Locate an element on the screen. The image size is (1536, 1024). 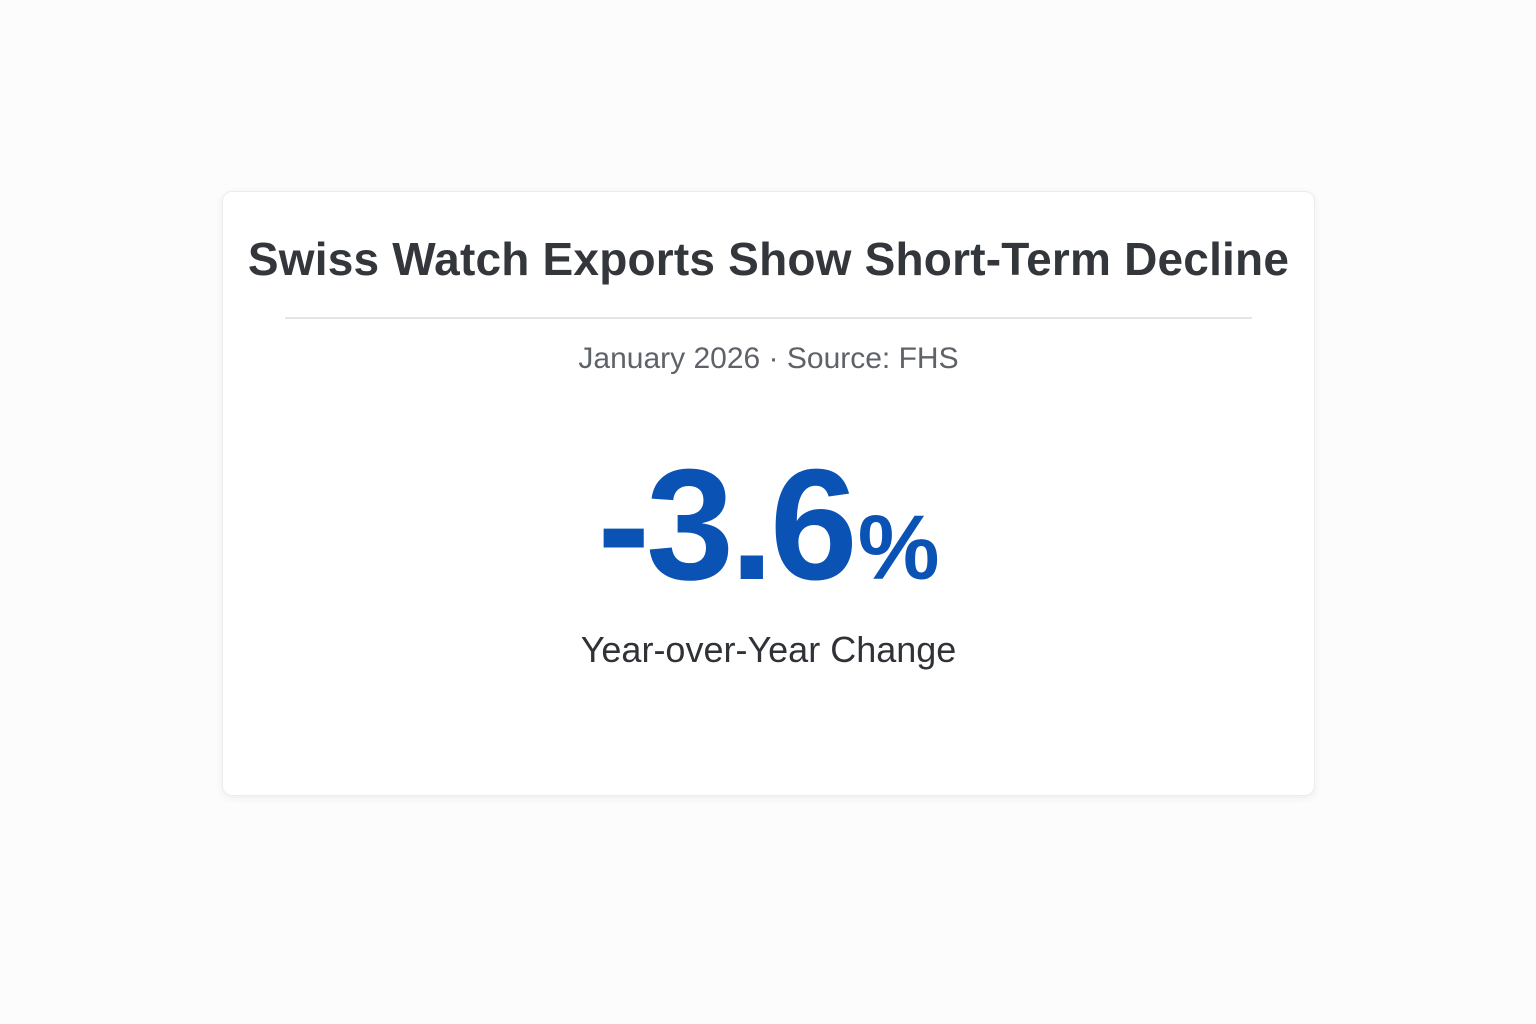
metric-unit: % is located at coordinates (898, 548).